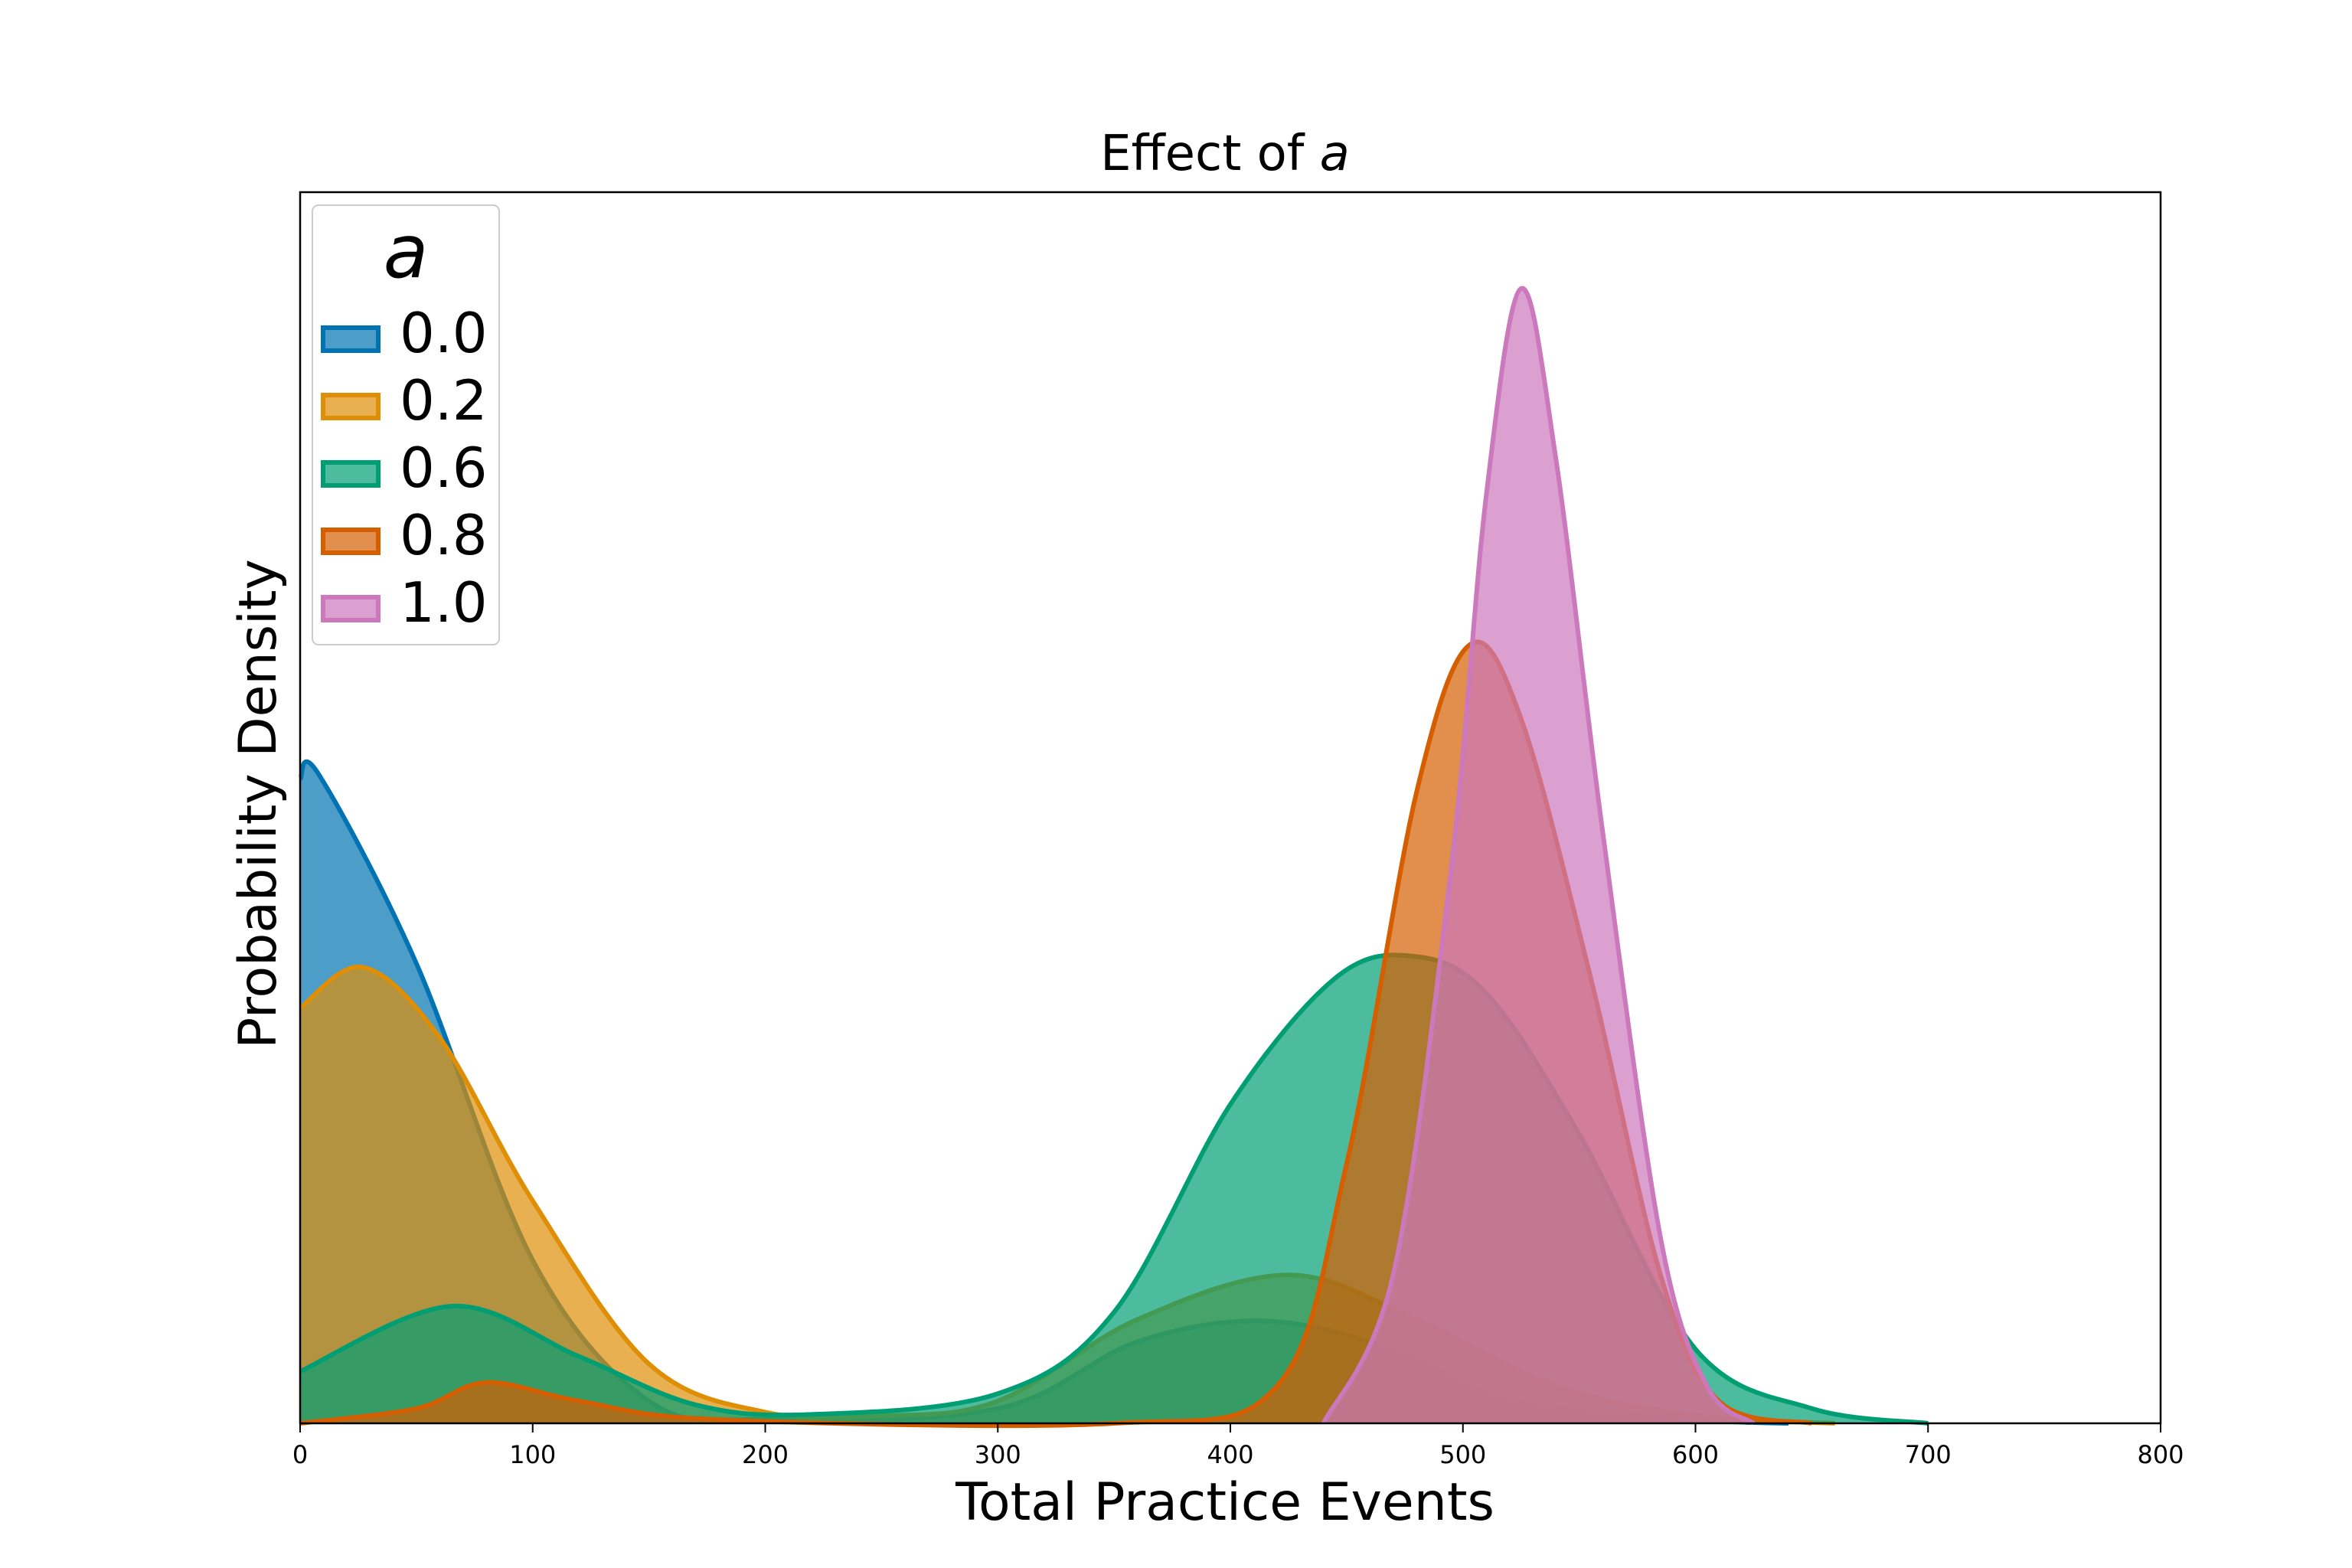 This screenshot has width=2352, height=1568. I want to click on x-tick-label-600: 600, so click(1695, 1454).